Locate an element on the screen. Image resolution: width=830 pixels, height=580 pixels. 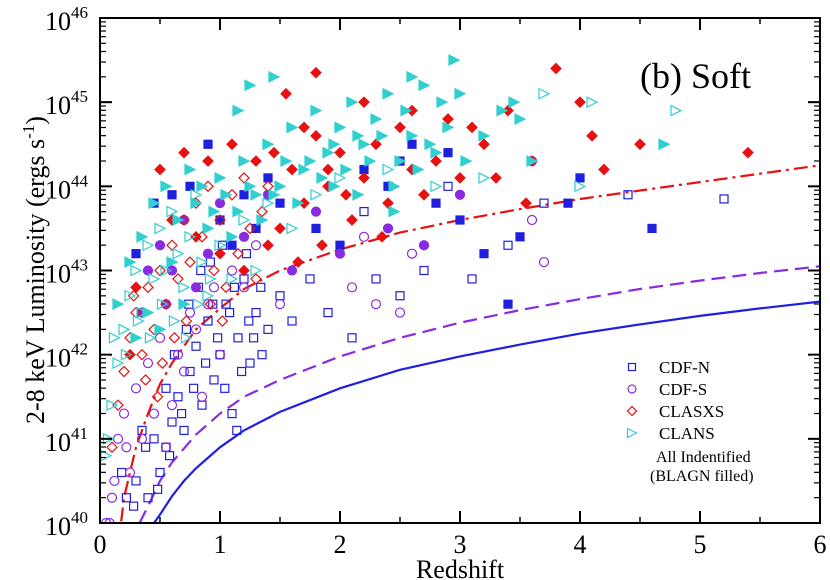
legend-note-line1: All Indentified is located at coordinates (703, 457).